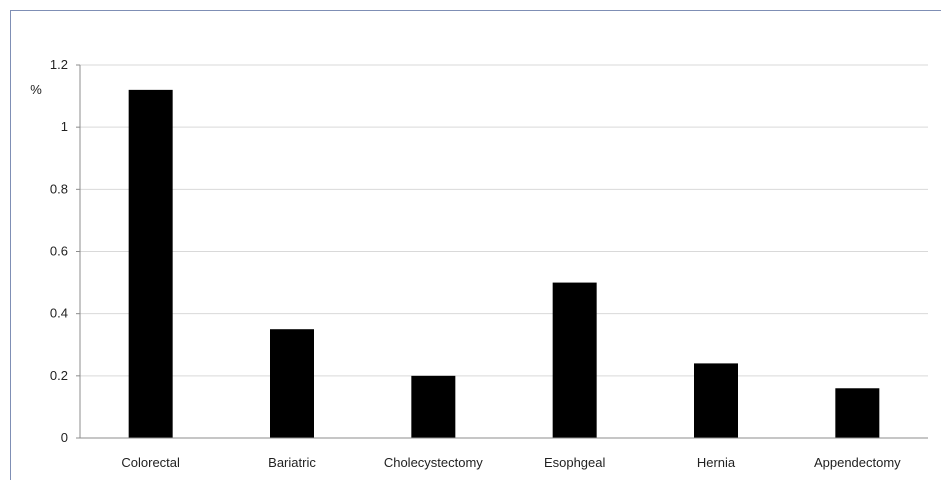  What do you see at coordinates (150, 462) in the screenshot?
I see `x-category-label: Colorectal` at bounding box center [150, 462].